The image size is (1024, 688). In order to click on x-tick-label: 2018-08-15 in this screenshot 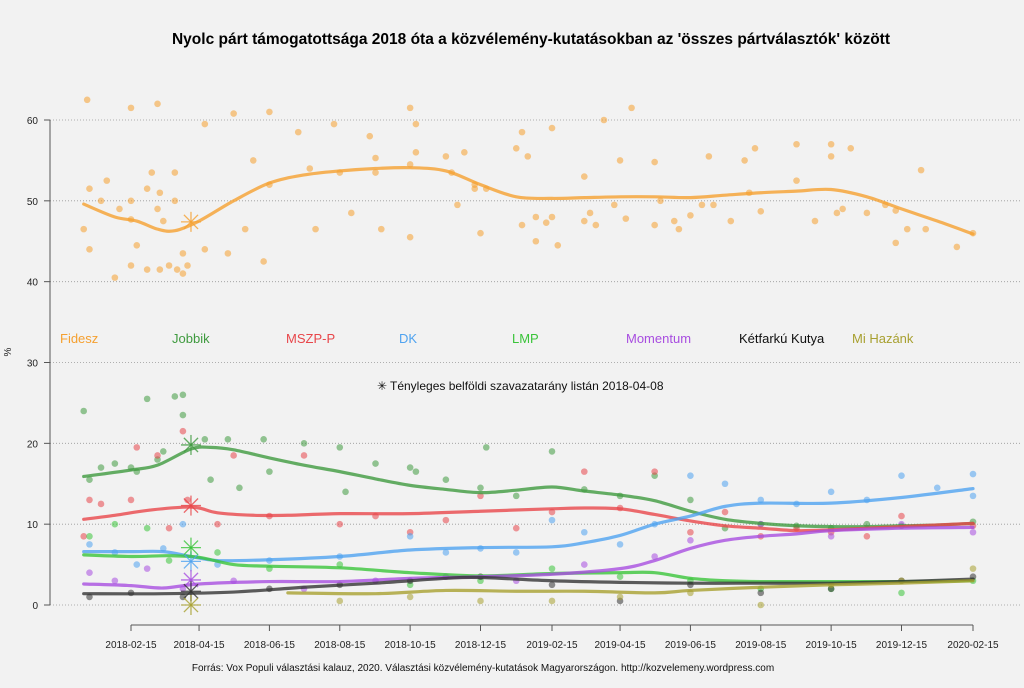, I will do `click(340, 645)`.